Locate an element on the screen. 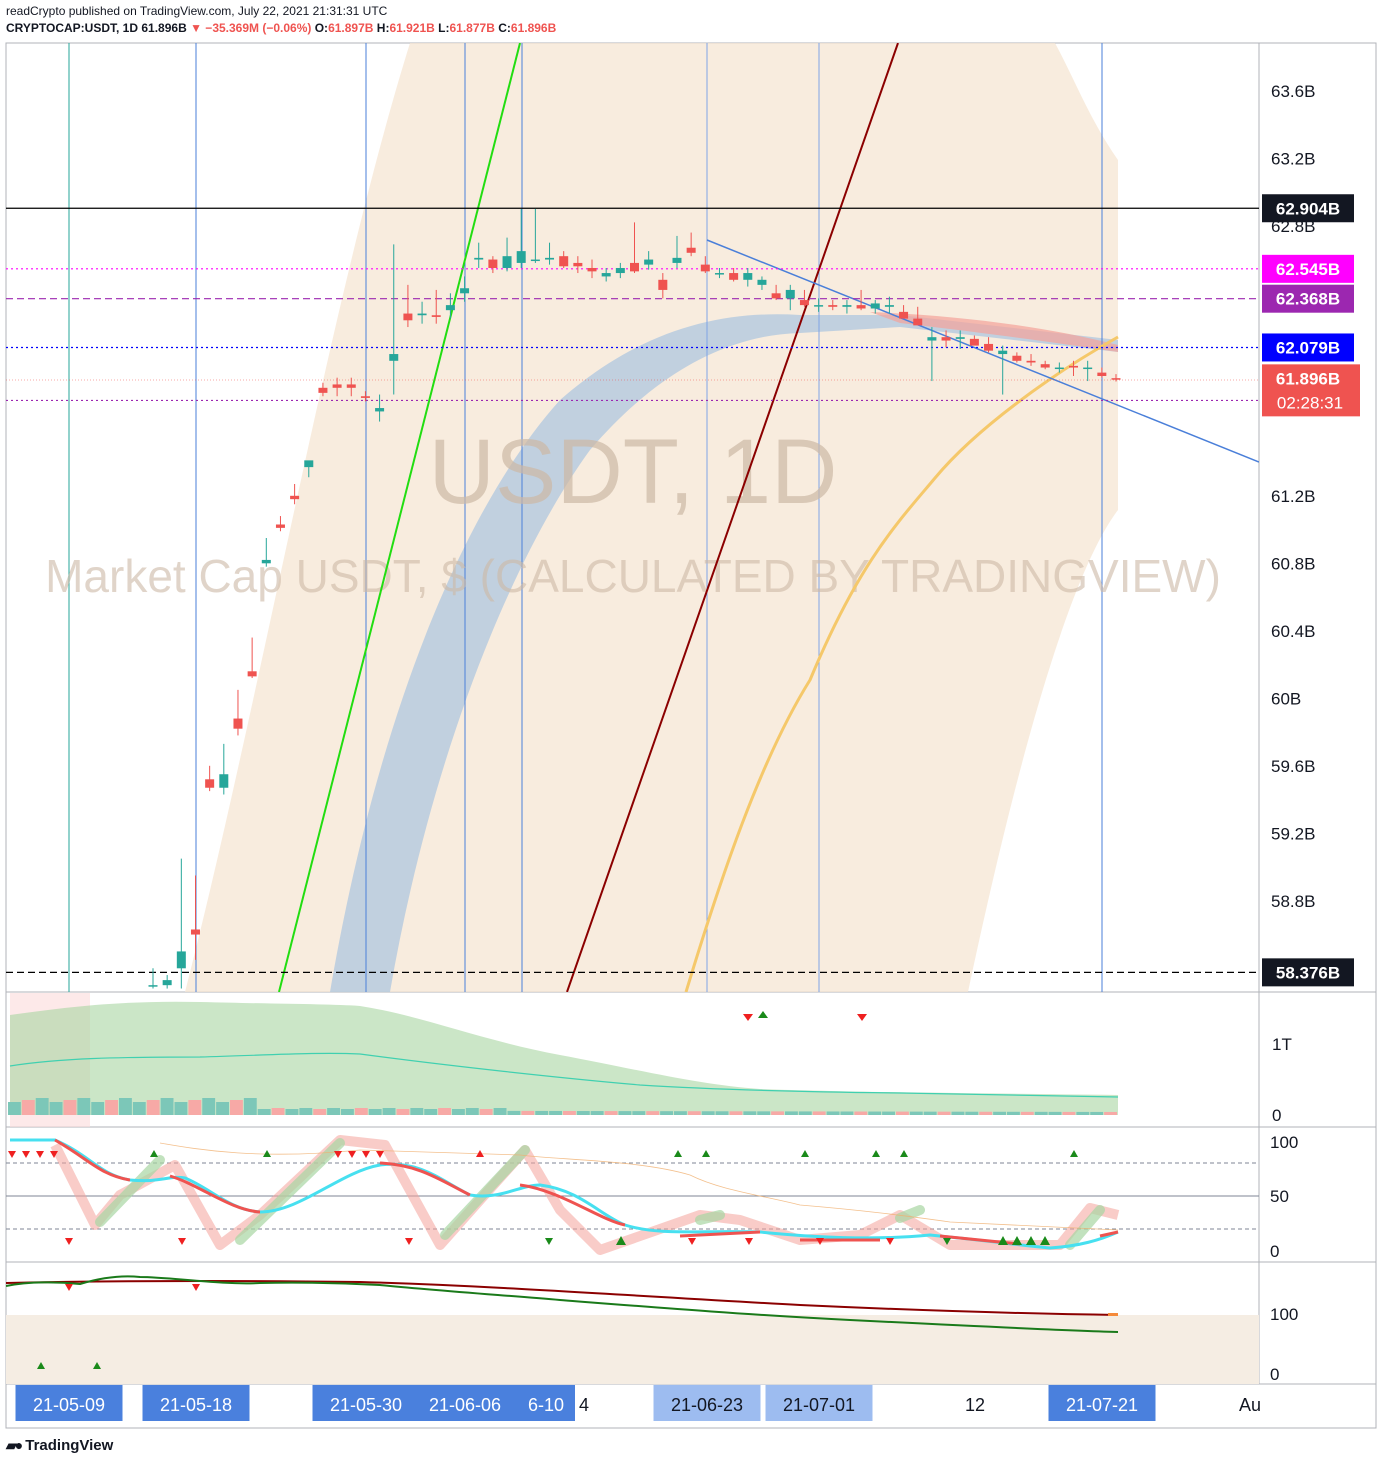 Image resolution: width=1382 pixels, height=1466 pixels. date-label: Au is located at coordinates (1250, 1405).